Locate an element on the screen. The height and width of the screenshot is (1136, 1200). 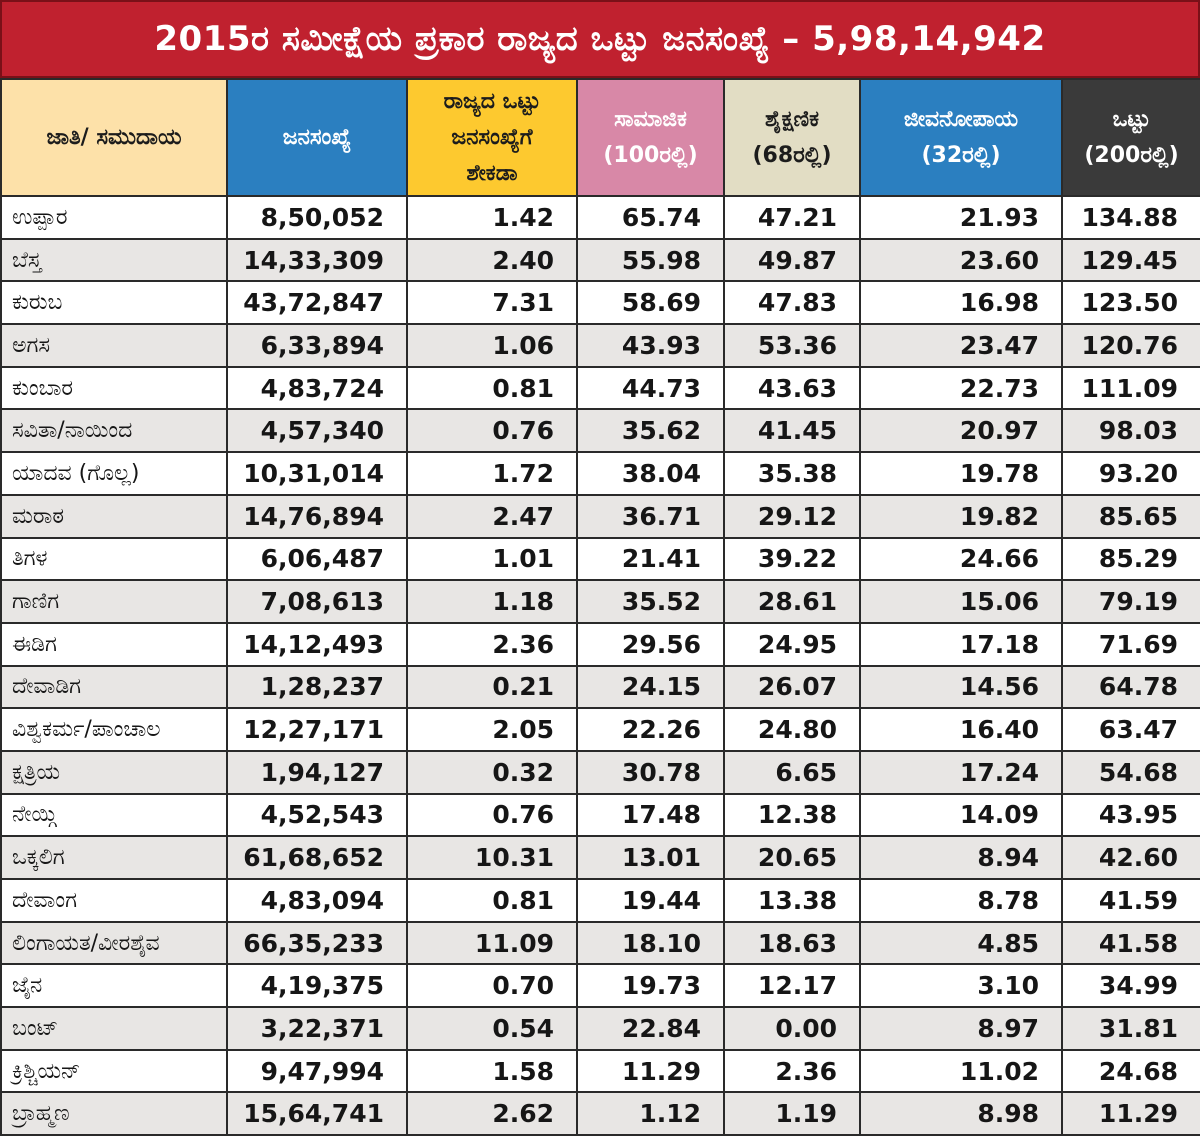
cell-livelihood: 14.09 is located at coordinates (961, 815).